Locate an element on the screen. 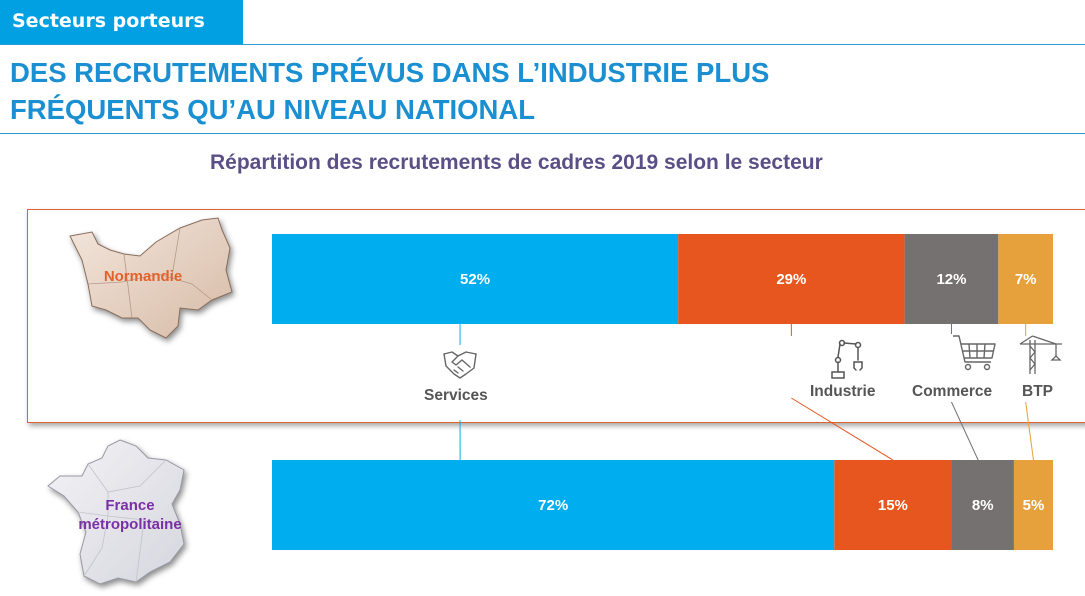 The width and height of the screenshot is (1085, 596). shopping-cart-icon is located at coordinates (974, 353).